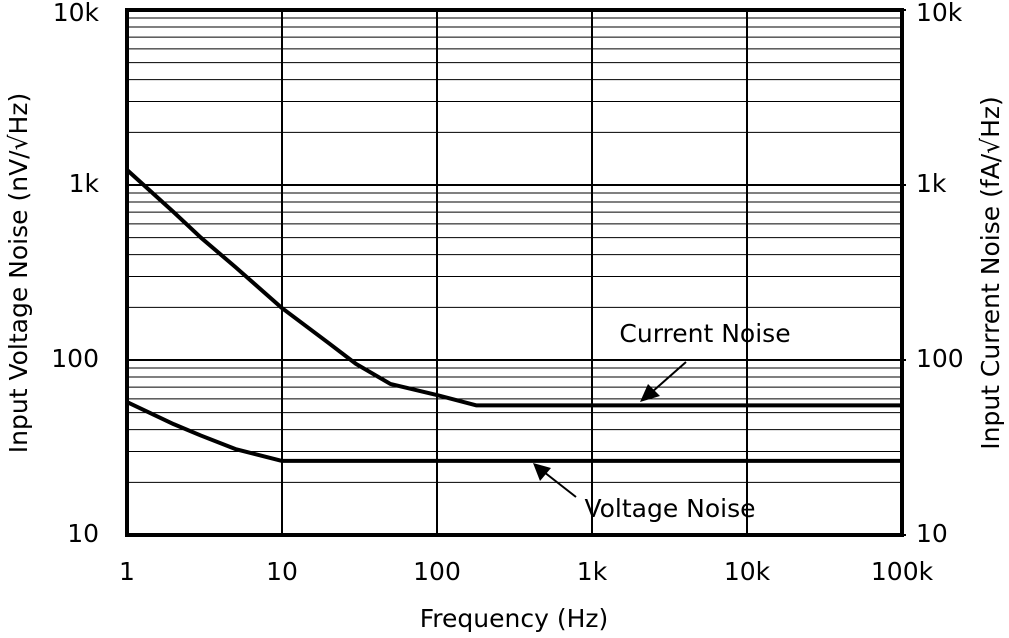 The height and width of the screenshot is (638, 1009). What do you see at coordinates (18, 273) in the screenshot?
I see `y-axis-label: Input Voltage Noise (nV/√Hz)` at bounding box center [18, 273].